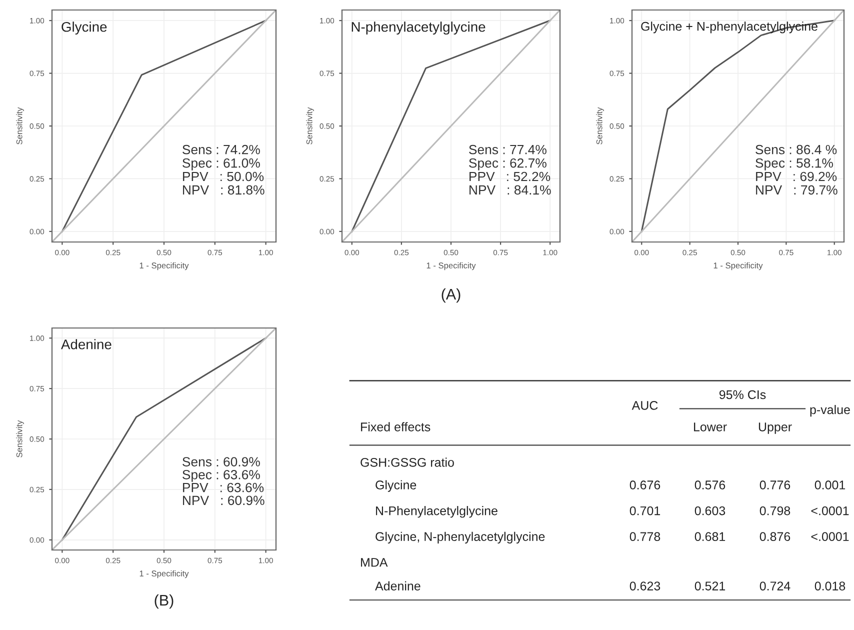 The image size is (854, 630). What do you see at coordinates (738, 126) in the screenshot?
I see `line-series` at bounding box center [738, 126].